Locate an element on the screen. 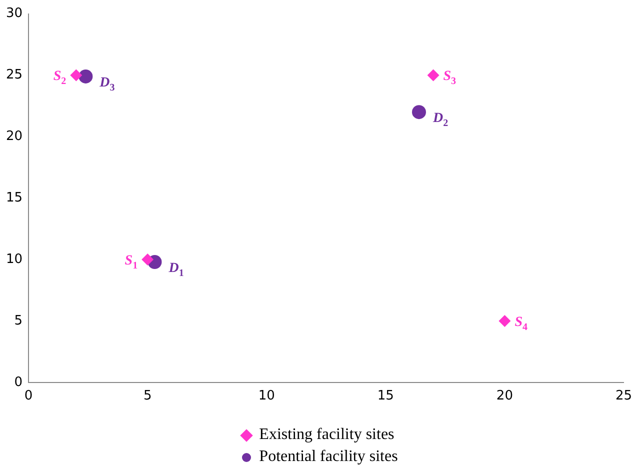 Image resolution: width=638 pixels, height=473 pixels. y-tick-label: 5 is located at coordinates (18, 320).